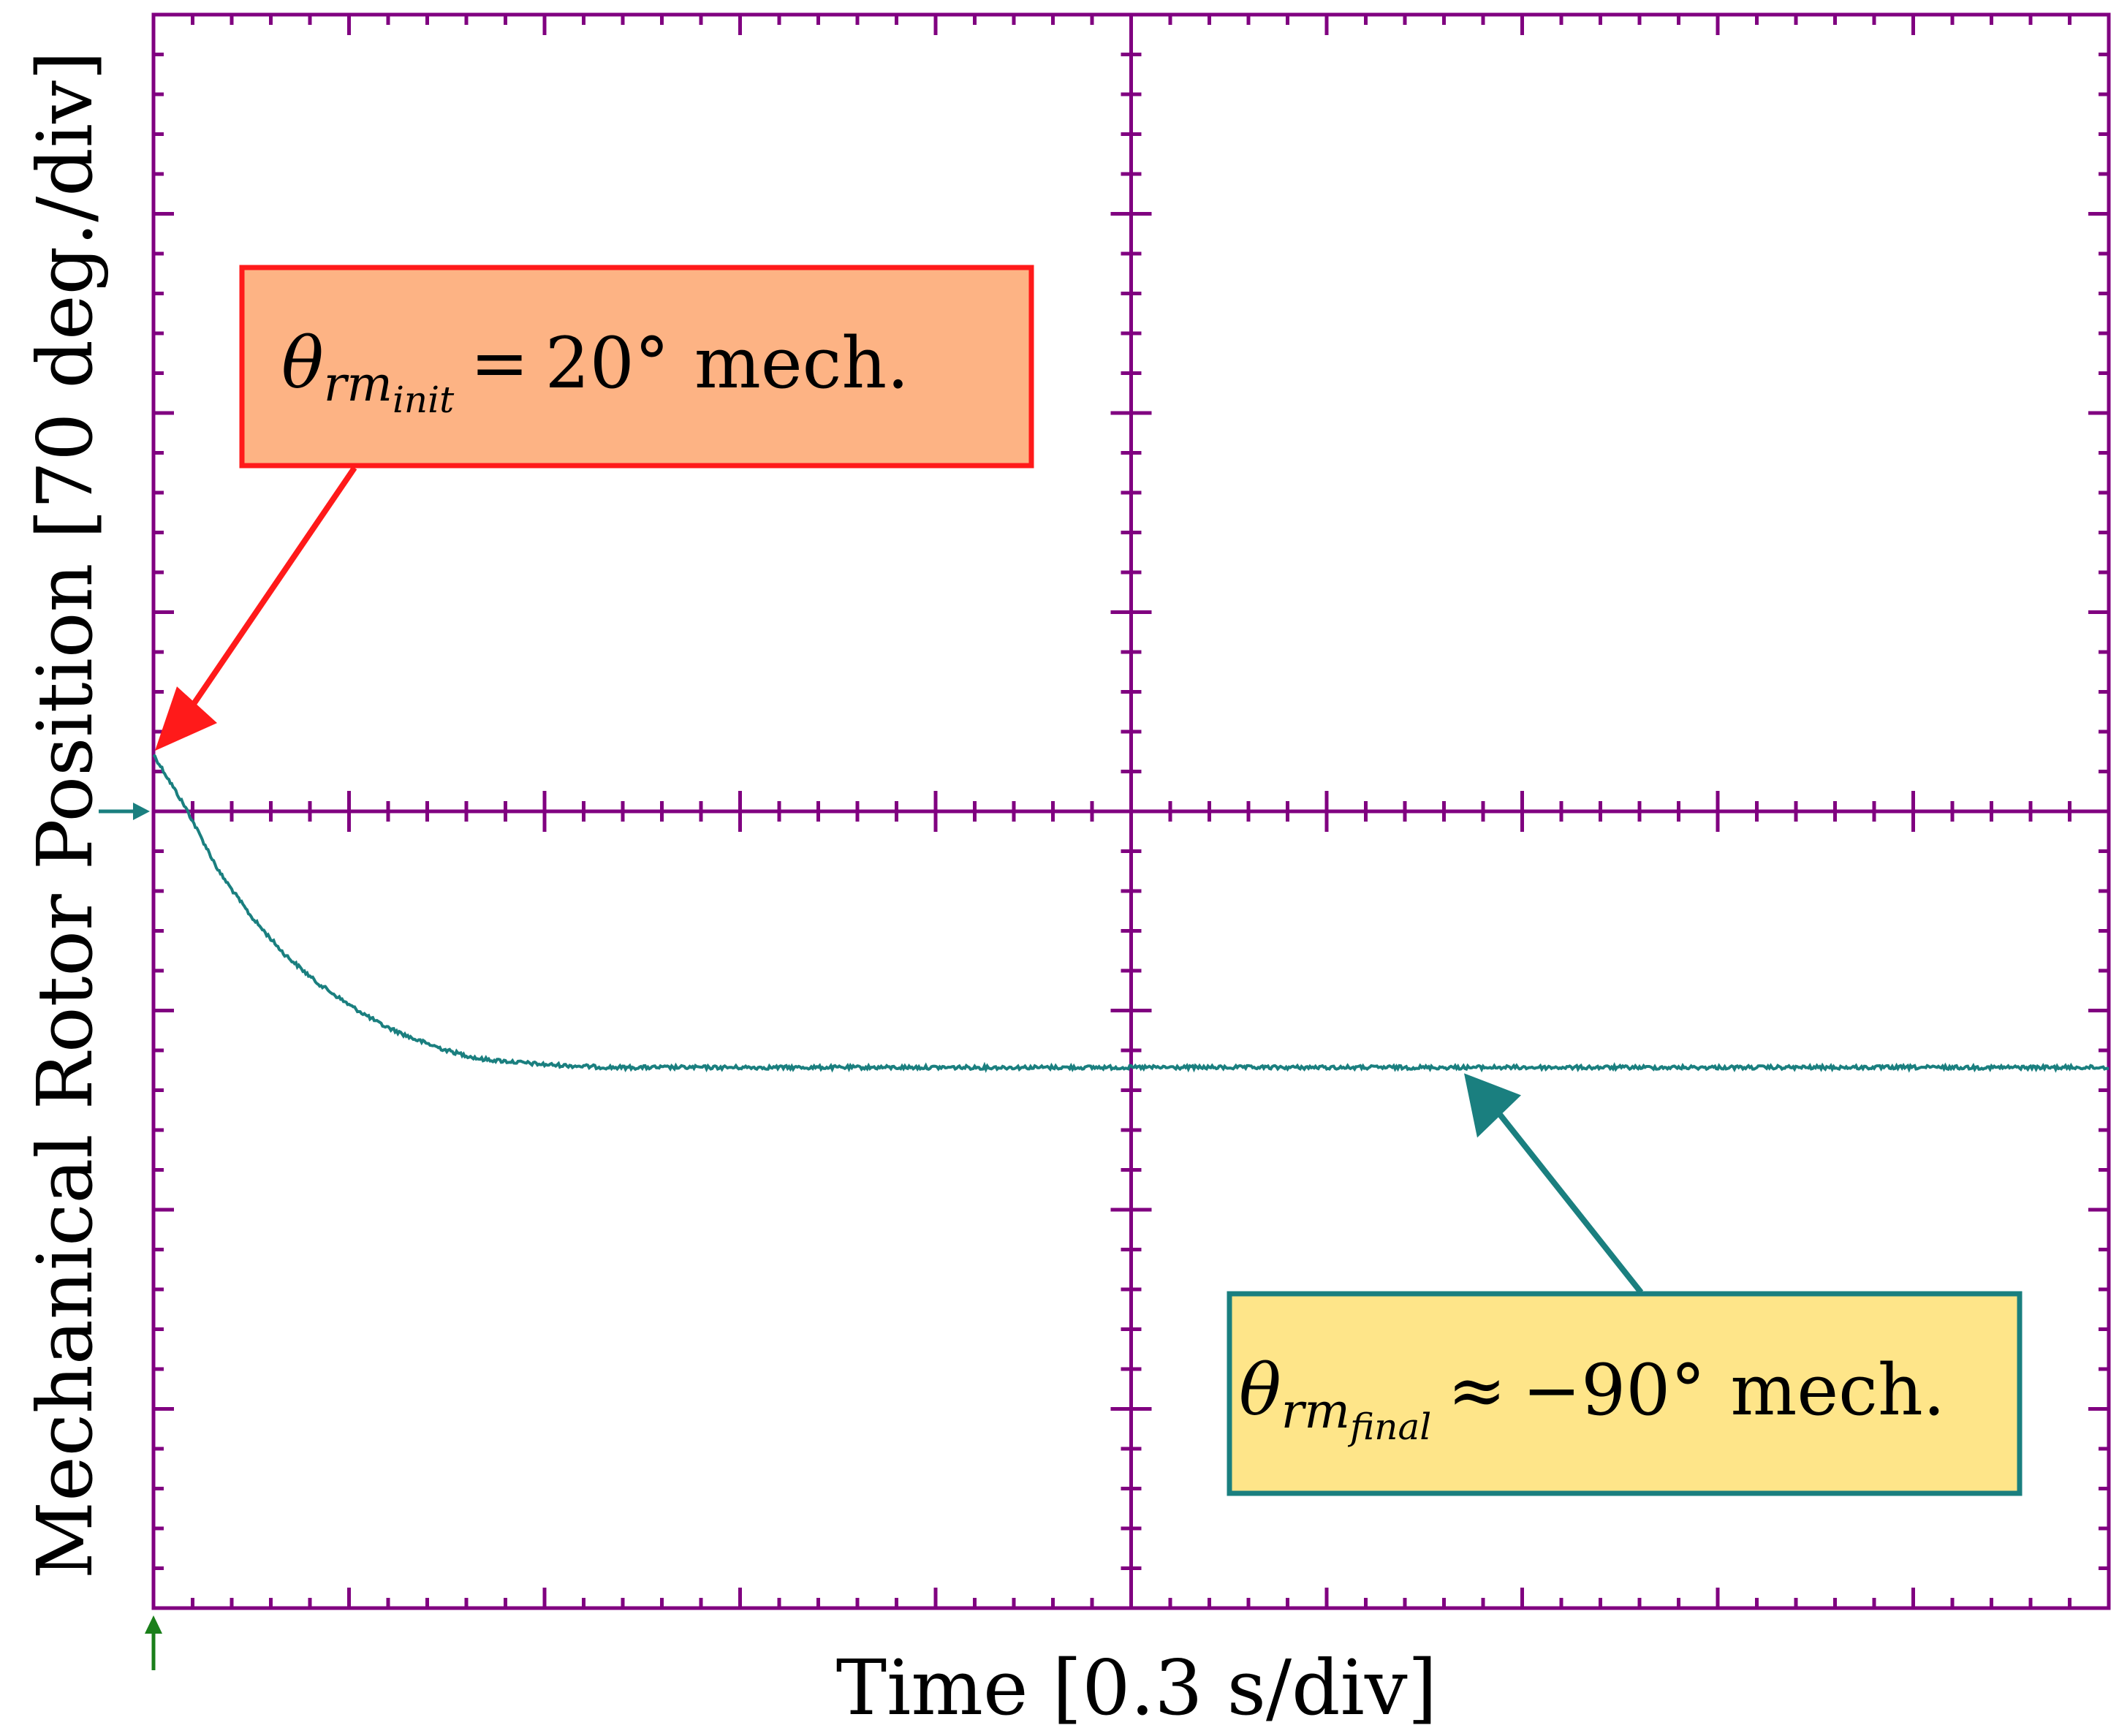 Image resolution: width=2119 pixels, height=1736 pixels. What do you see at coordinates (269, 593) in the screenshot?
I see `annotation-init-arrow-shaft` at bounding box center [269, 593].